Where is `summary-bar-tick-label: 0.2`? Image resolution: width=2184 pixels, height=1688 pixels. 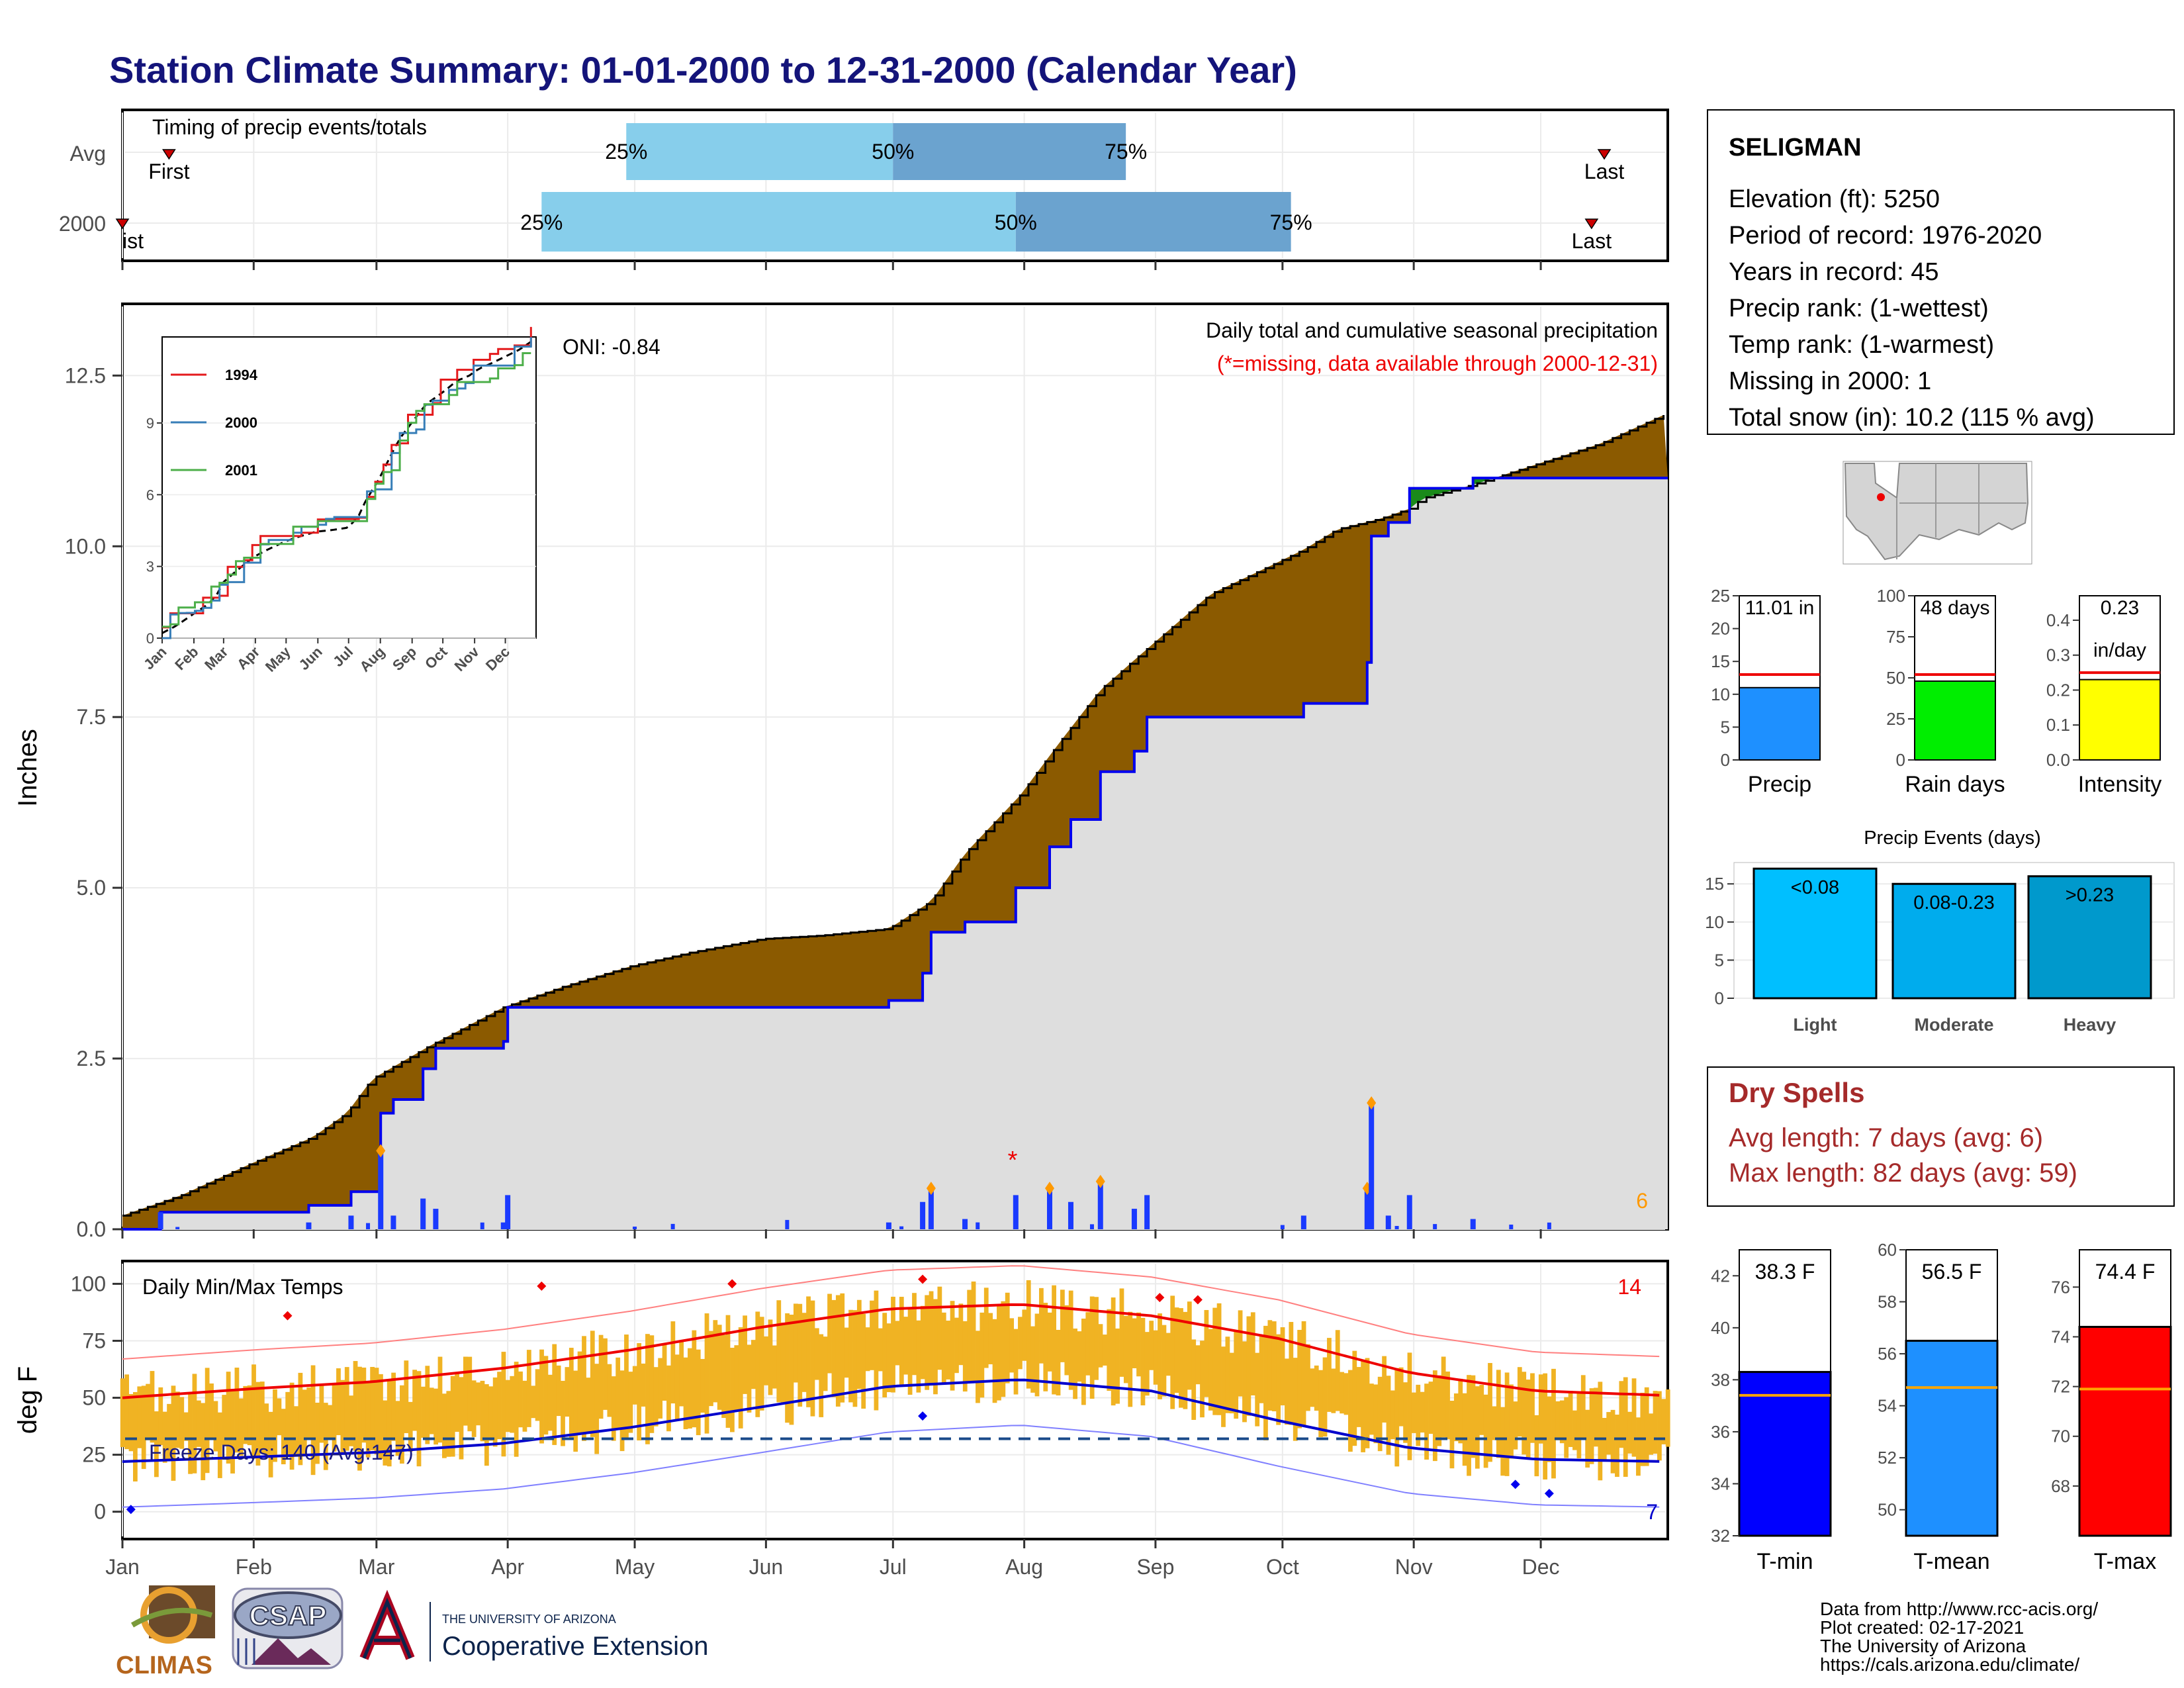 summary-bar-tick-label: 0.2 is located at coordinates (2058, 690).